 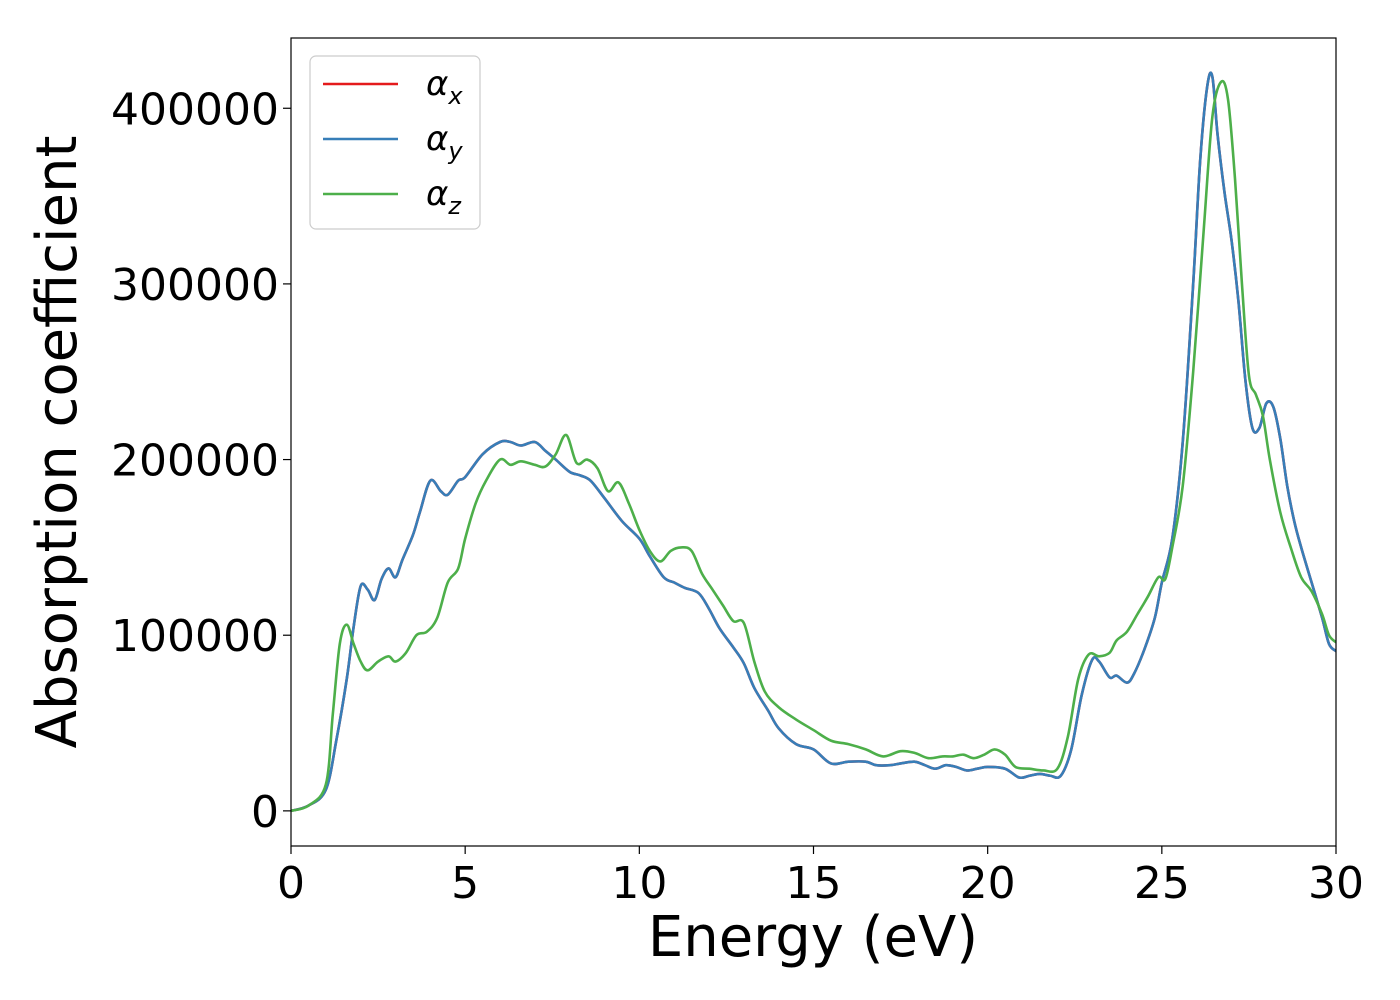 I want to click on x-tick-label: 30, so click(x=1336, y=883).